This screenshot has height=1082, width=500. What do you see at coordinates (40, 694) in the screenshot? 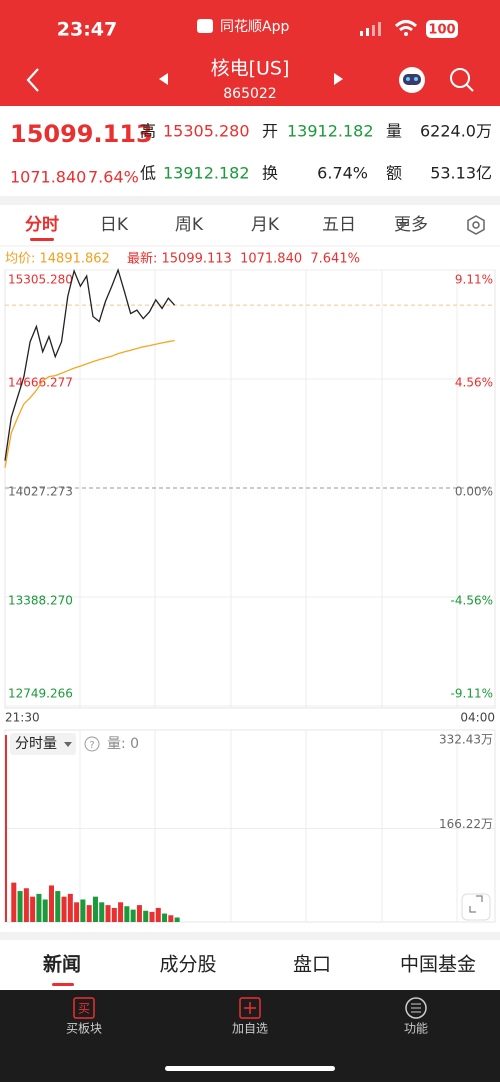
I see `y-tick-label: 12749.266` at bounding box center [40, 694].